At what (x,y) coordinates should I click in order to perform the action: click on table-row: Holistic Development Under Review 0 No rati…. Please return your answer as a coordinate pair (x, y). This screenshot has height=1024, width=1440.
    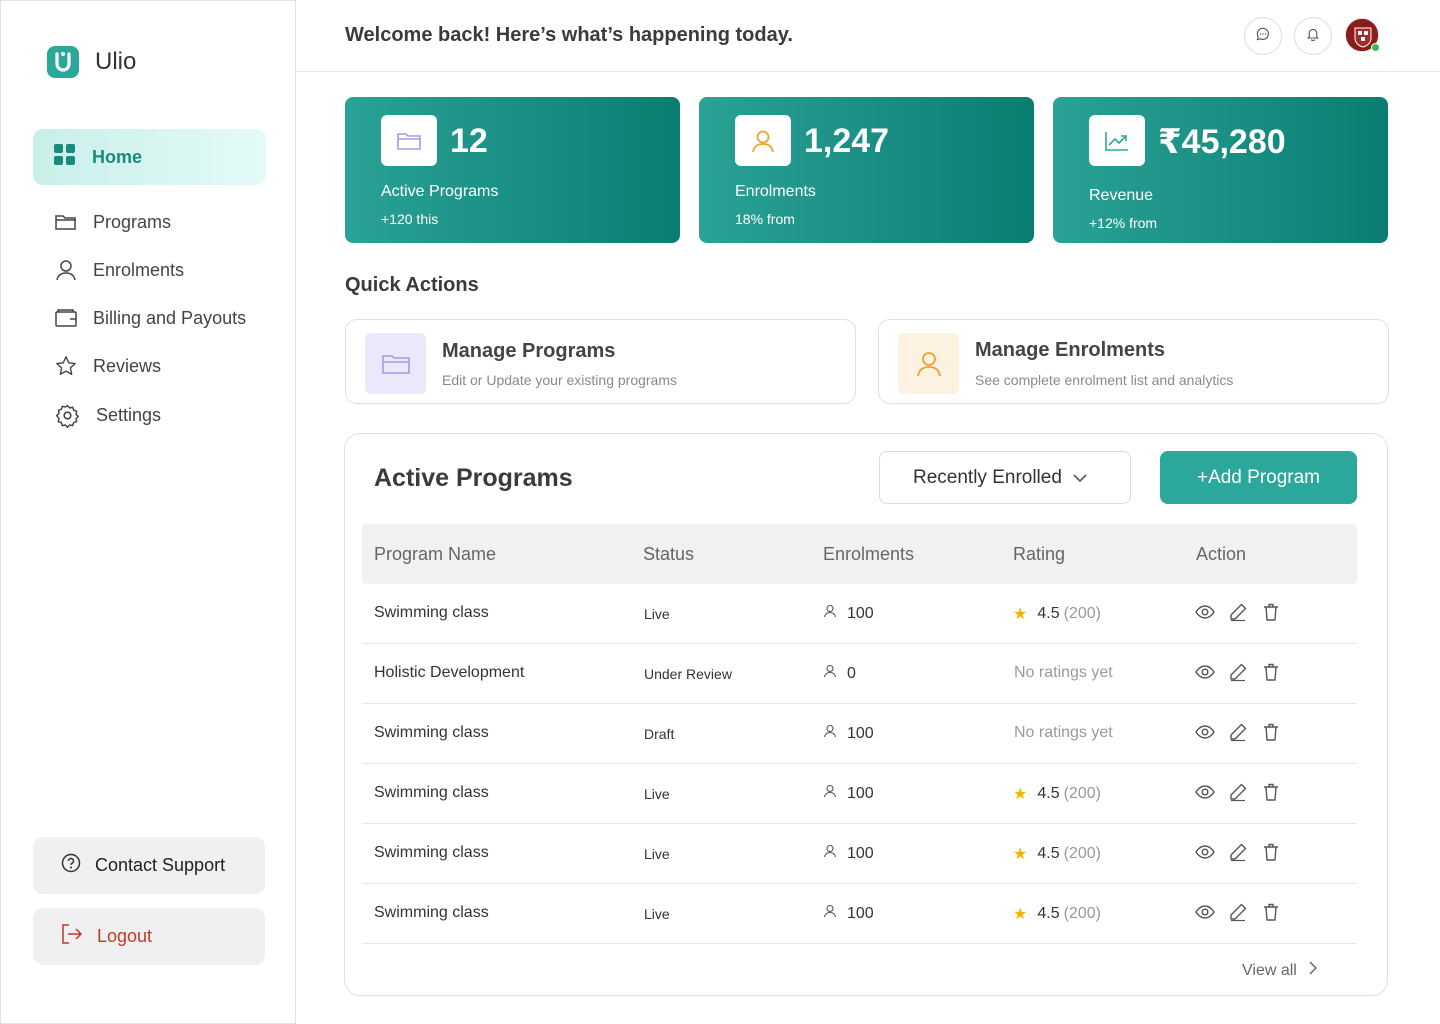
    Looking at the image, I should click on (859, 674).